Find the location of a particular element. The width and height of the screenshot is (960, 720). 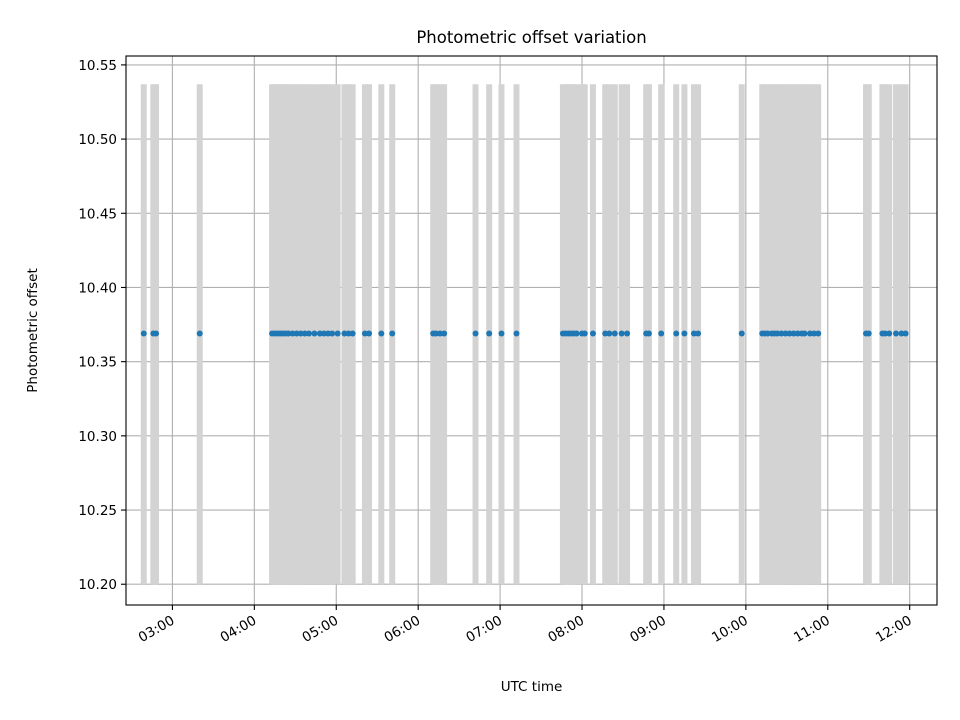

y-axis-label: Photometric offset is located at coordinates (33, 330).